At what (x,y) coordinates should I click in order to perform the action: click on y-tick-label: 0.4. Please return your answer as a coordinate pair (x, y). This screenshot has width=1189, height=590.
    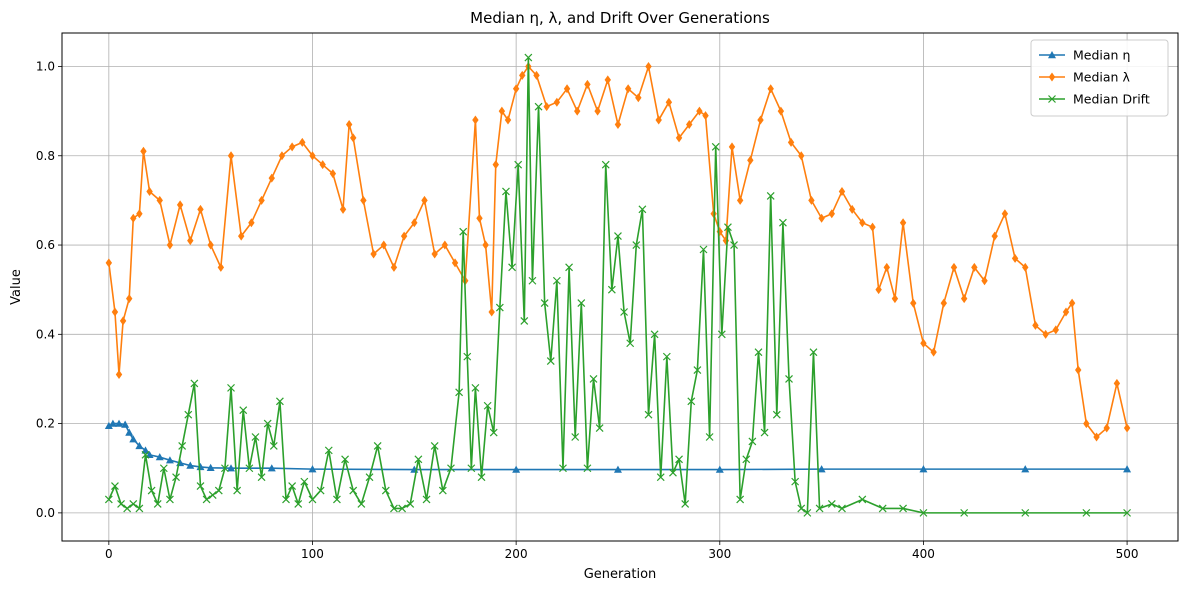
    Looking at the image, I should click on (45, 334).